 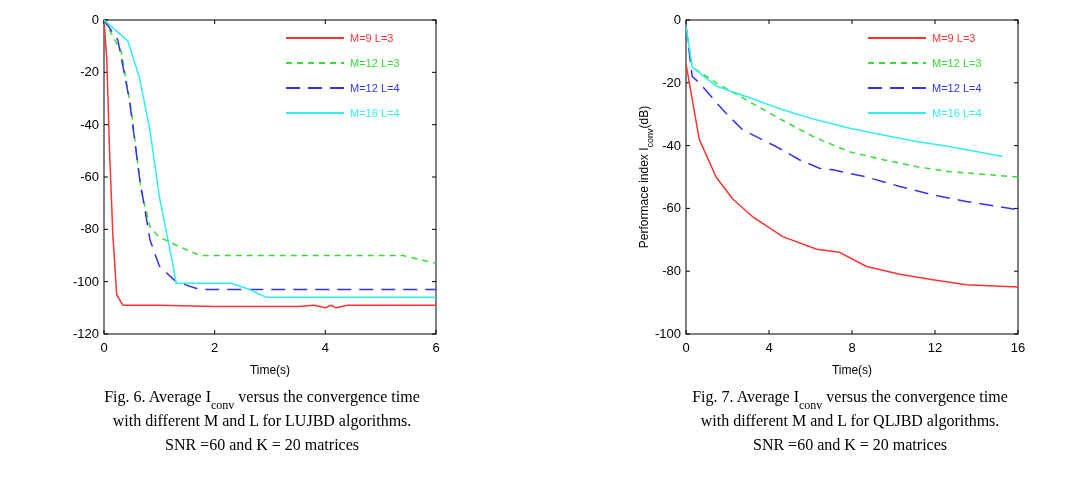 What do you see at coordinates (852, 347) in the screenshot?
I see `x-tick-label: 8` at bounding box center [852, 347].